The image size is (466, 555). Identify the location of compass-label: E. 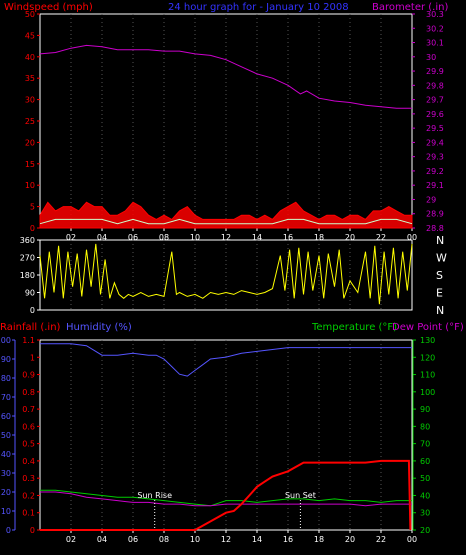
(439, 293).